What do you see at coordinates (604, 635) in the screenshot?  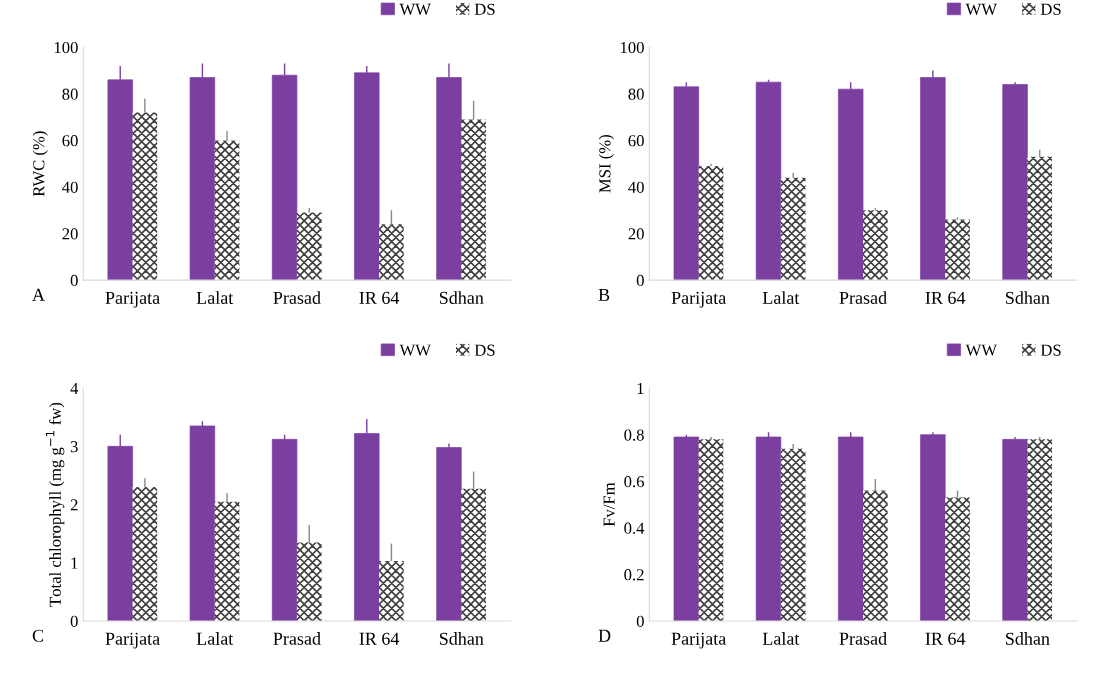 I see `text: D` at bounding box center [604, 635].